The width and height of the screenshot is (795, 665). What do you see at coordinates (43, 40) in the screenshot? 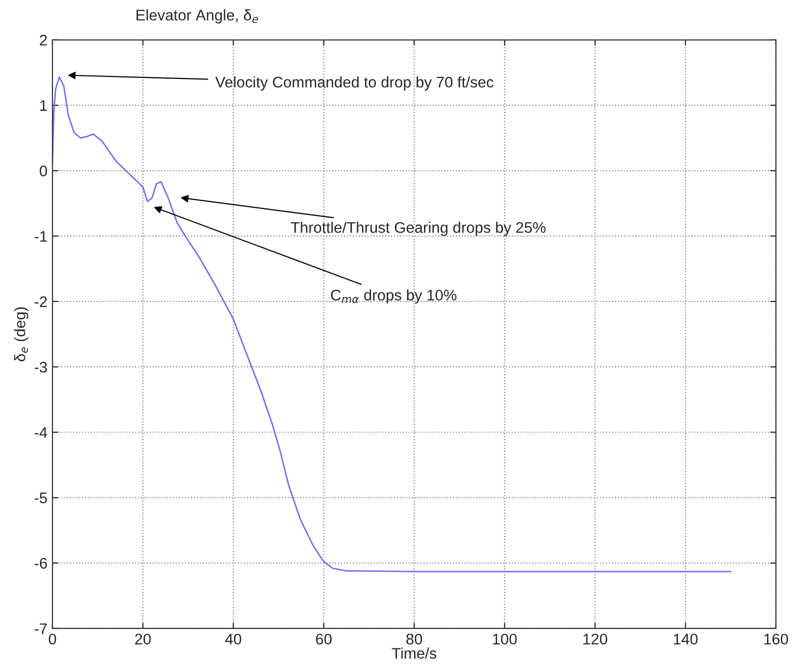
I see `y-tick-label: 2` at bounding box center [43, 40].